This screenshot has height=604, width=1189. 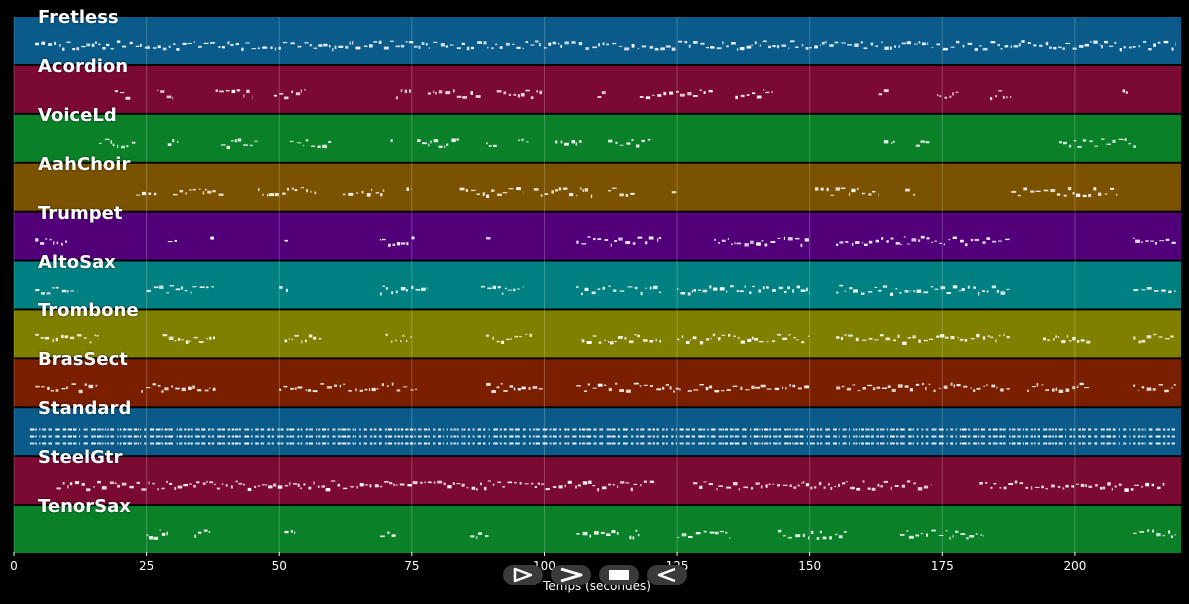 I want to click on stop-button, so click(x=619, y=575).